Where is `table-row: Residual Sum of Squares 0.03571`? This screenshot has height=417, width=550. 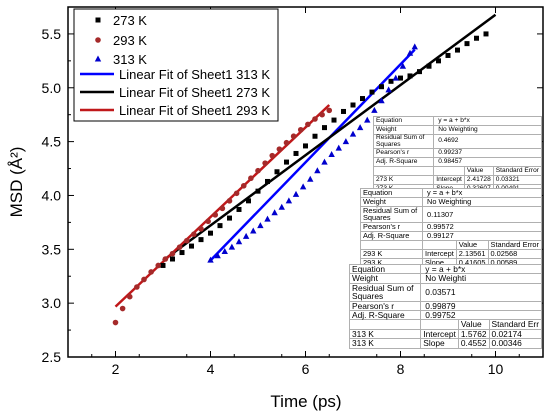 table-row: Residual Sum of Squares 0.03571 is located at coordinates (445, 292).